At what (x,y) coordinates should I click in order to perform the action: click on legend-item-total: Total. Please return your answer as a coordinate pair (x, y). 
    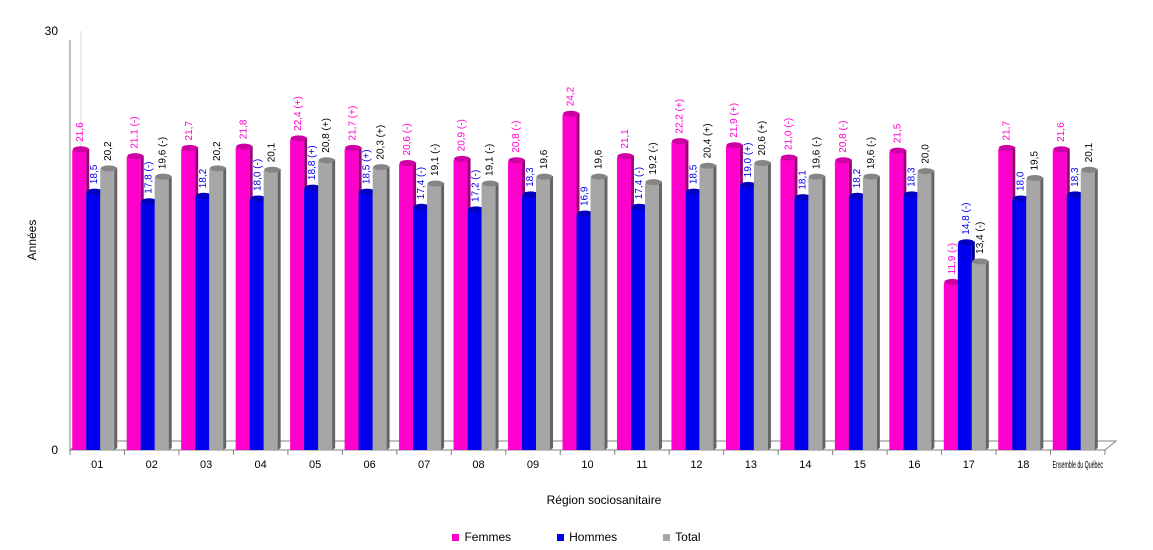
    Looking at the image, I should click on (682, 537).